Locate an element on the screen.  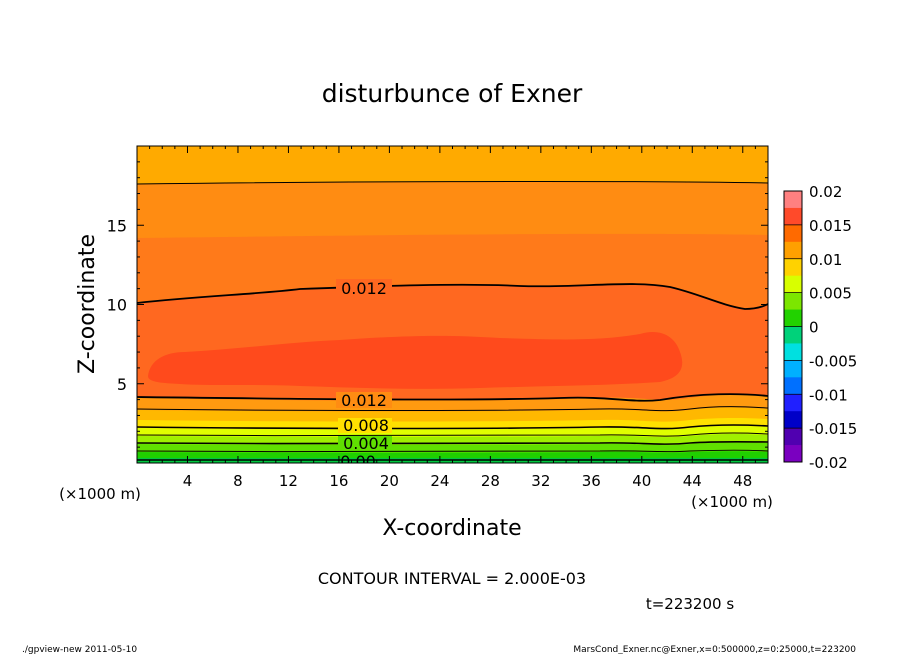
x-tick-label: 28 is located at coordinates (490, 481).